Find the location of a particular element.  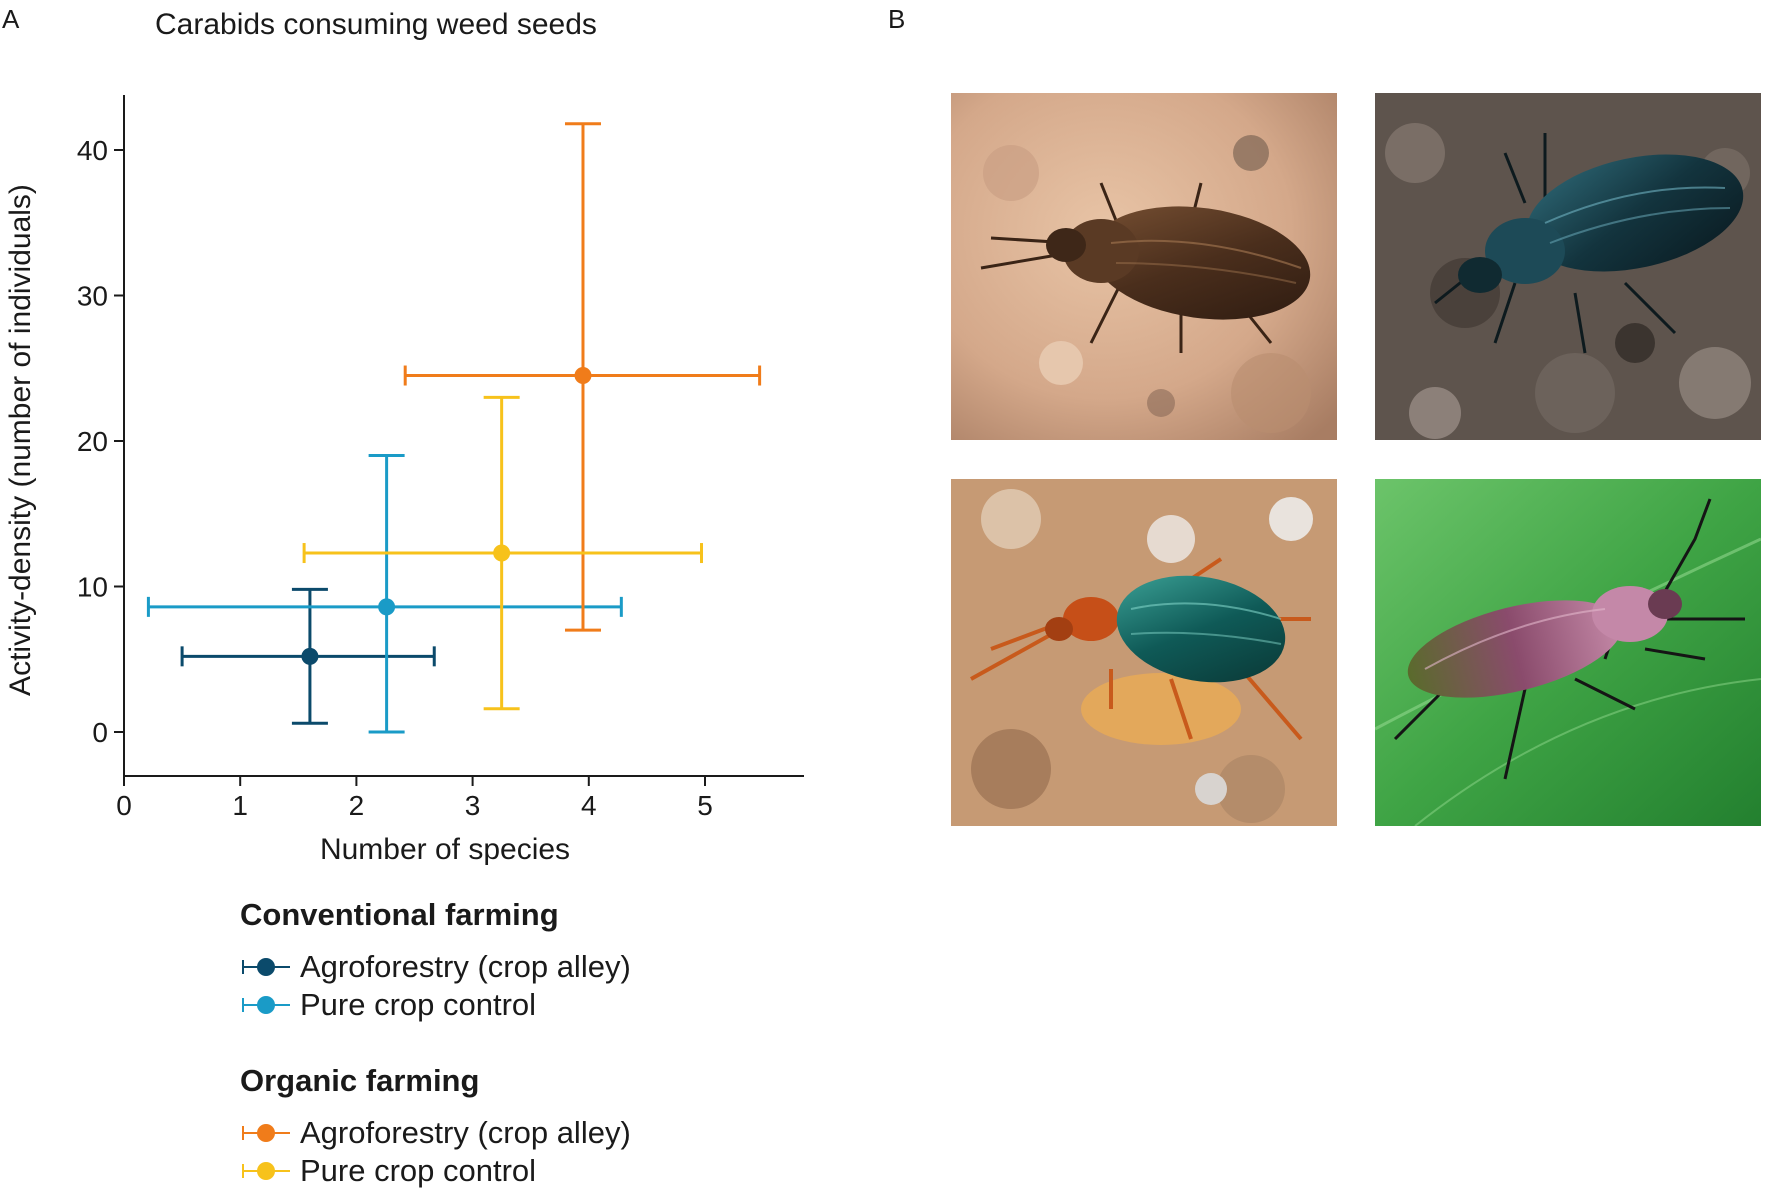

x-tick-label: 5 is located at coordinates (705, 805).